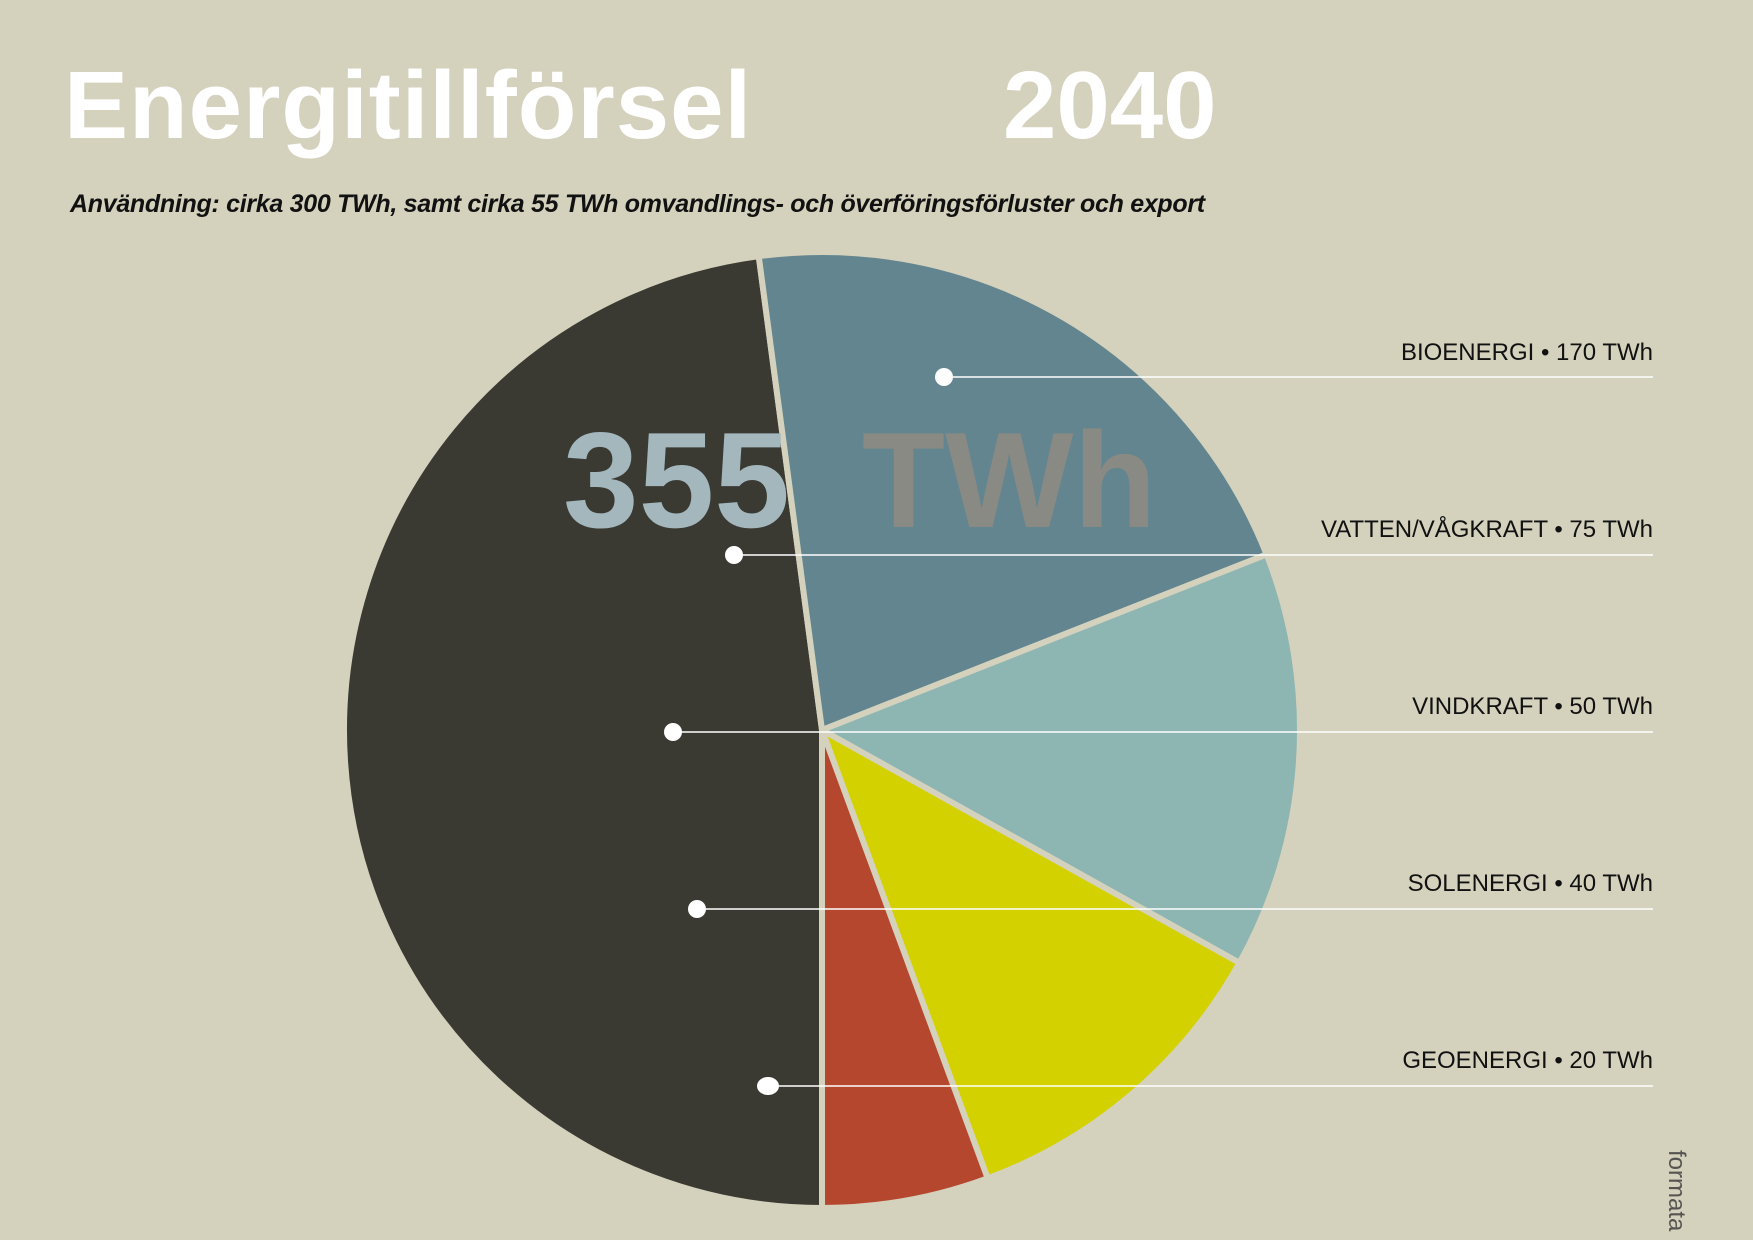 This screenshot has width=1753, height=1240. I want to click on slice-label: SOLENERGI • 40 TWh, so click(1530, 883).